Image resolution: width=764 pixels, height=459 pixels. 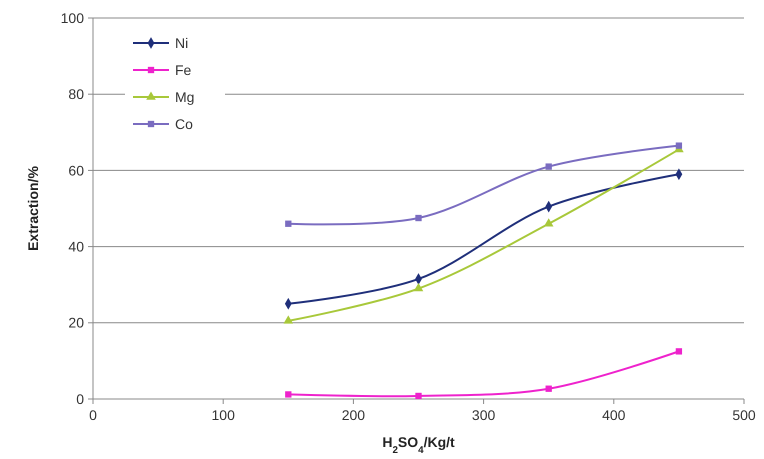 What do you see at coordinates (484, 415) in the screenshot?
I see `x-tick-label: 300` at bounding box center [484, 415].